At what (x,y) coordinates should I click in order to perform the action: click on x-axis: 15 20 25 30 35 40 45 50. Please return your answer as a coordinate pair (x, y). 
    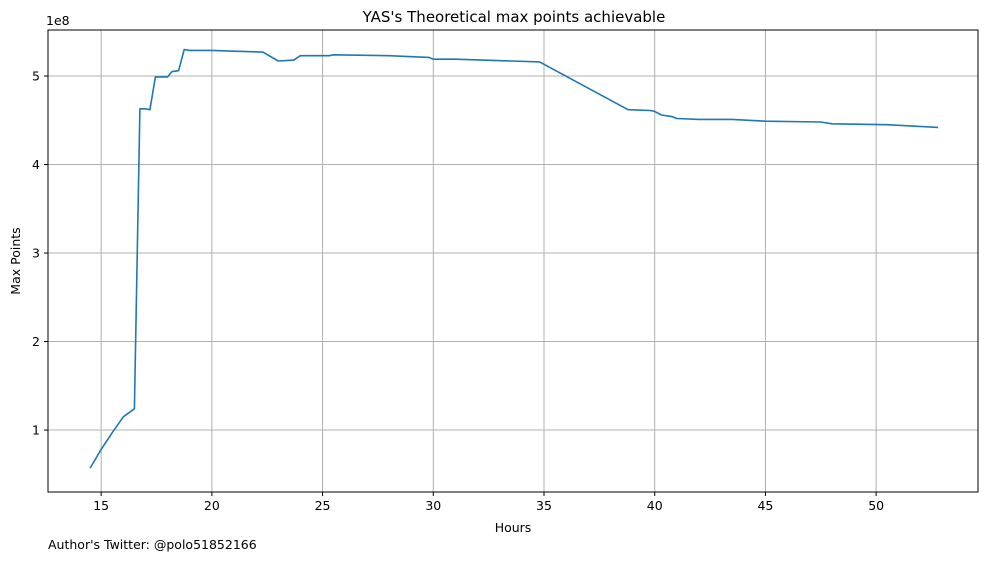
    Looking at the image, I should click on (488, 502).